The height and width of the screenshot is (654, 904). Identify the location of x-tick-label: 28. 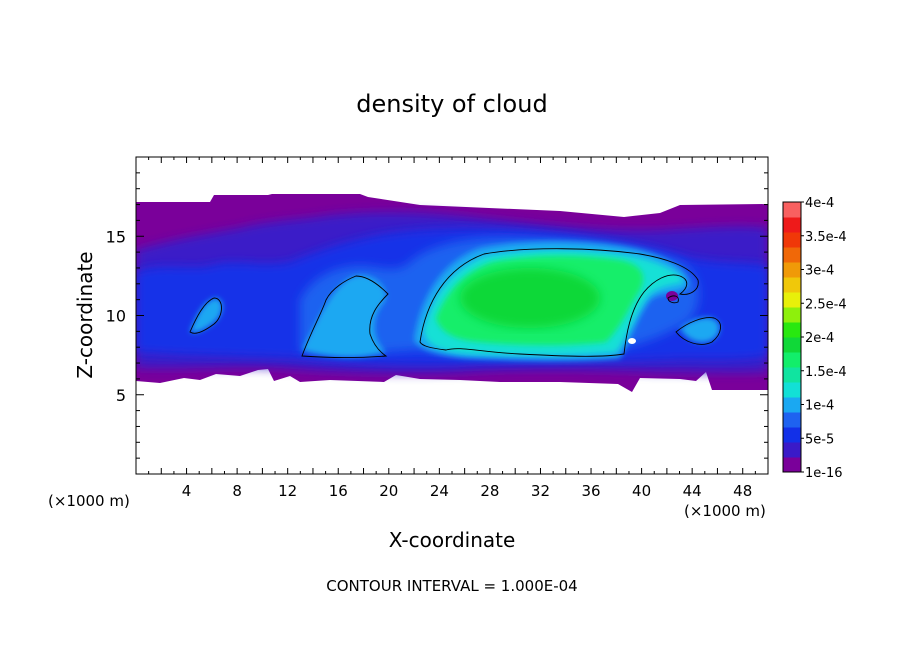
(489, 491).